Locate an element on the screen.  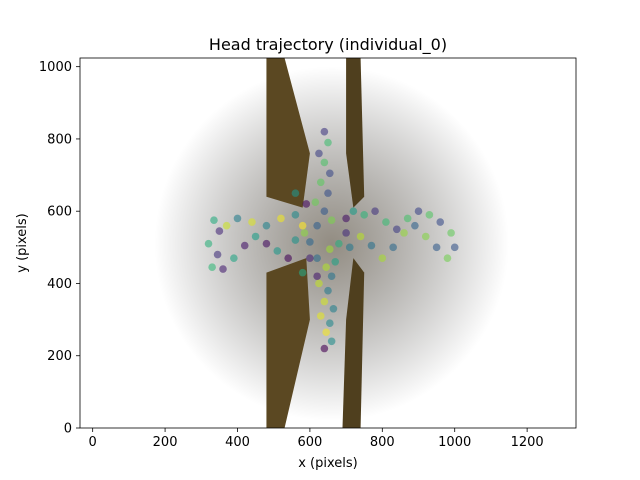
y-axis-label: y (pixels) is located at coordinates (22, 243).